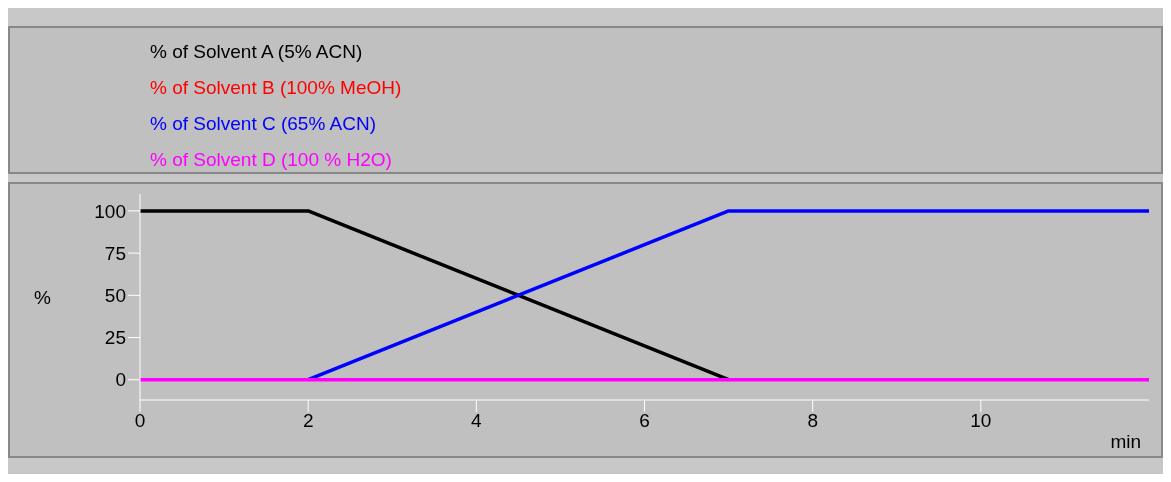 The image size is (1171, 482). Describe the element at coordinates (140, 421) in the screenshot. I see `x-tick-label: 0` at that location.